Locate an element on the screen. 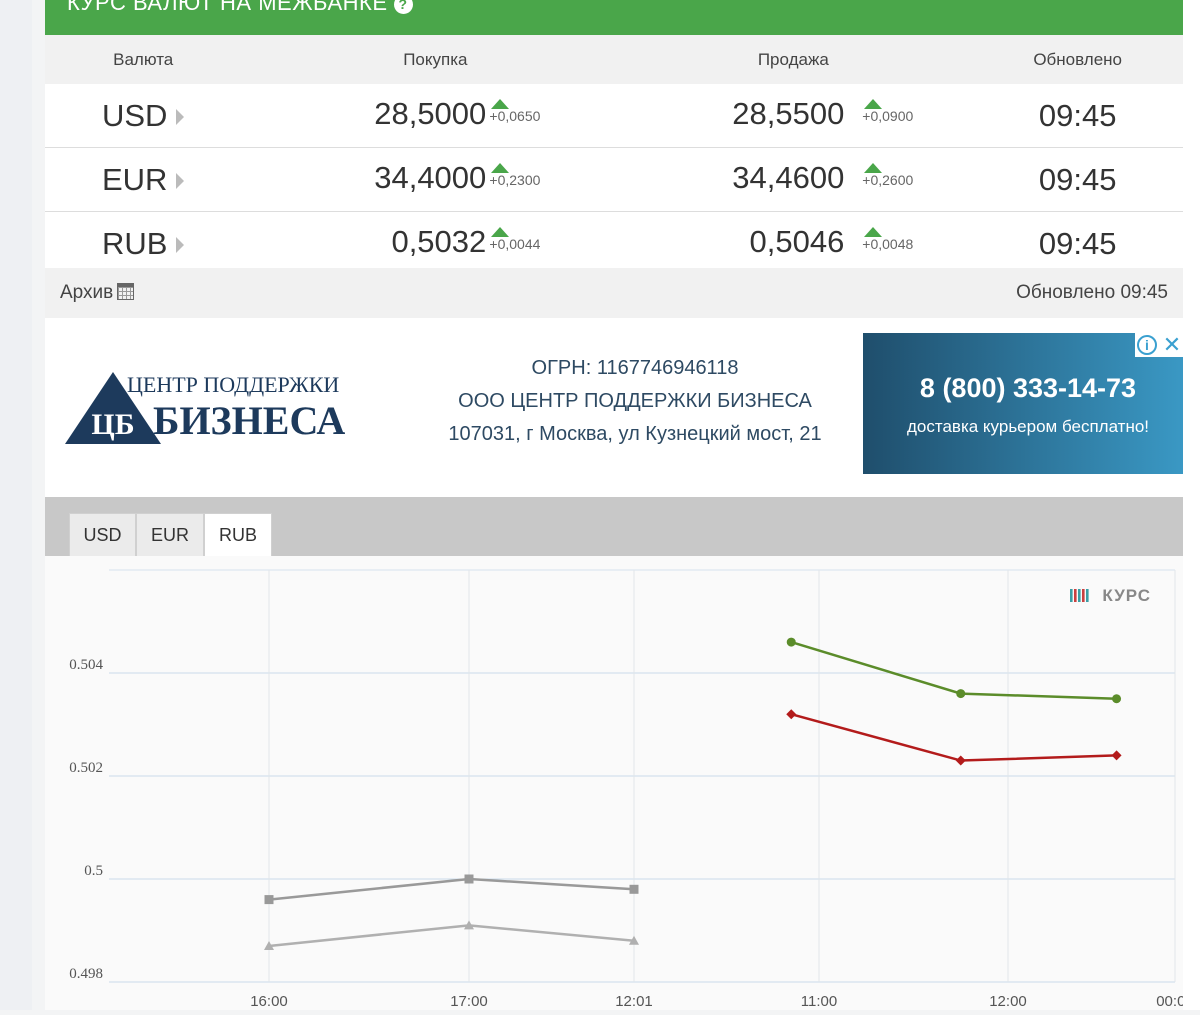 This screenshot has height=1015, width=1200. currency-tabs: USD EUR RUB is located at coordinates (614, 526).